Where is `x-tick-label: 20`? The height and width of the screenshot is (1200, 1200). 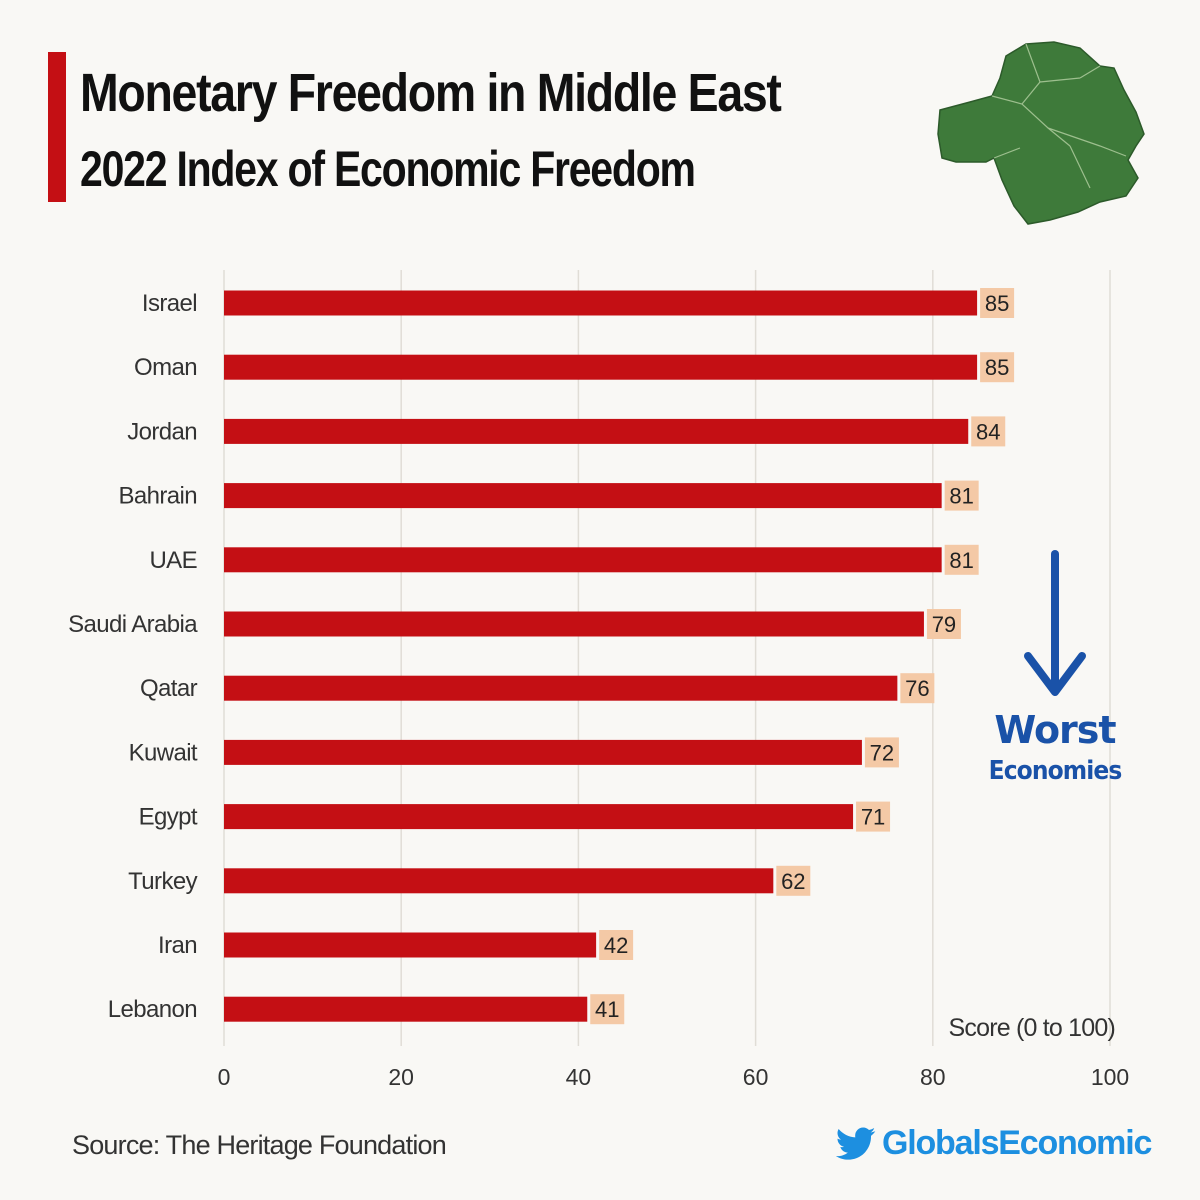
x-tick-label: 20 is located at coordinates (401, 1077).